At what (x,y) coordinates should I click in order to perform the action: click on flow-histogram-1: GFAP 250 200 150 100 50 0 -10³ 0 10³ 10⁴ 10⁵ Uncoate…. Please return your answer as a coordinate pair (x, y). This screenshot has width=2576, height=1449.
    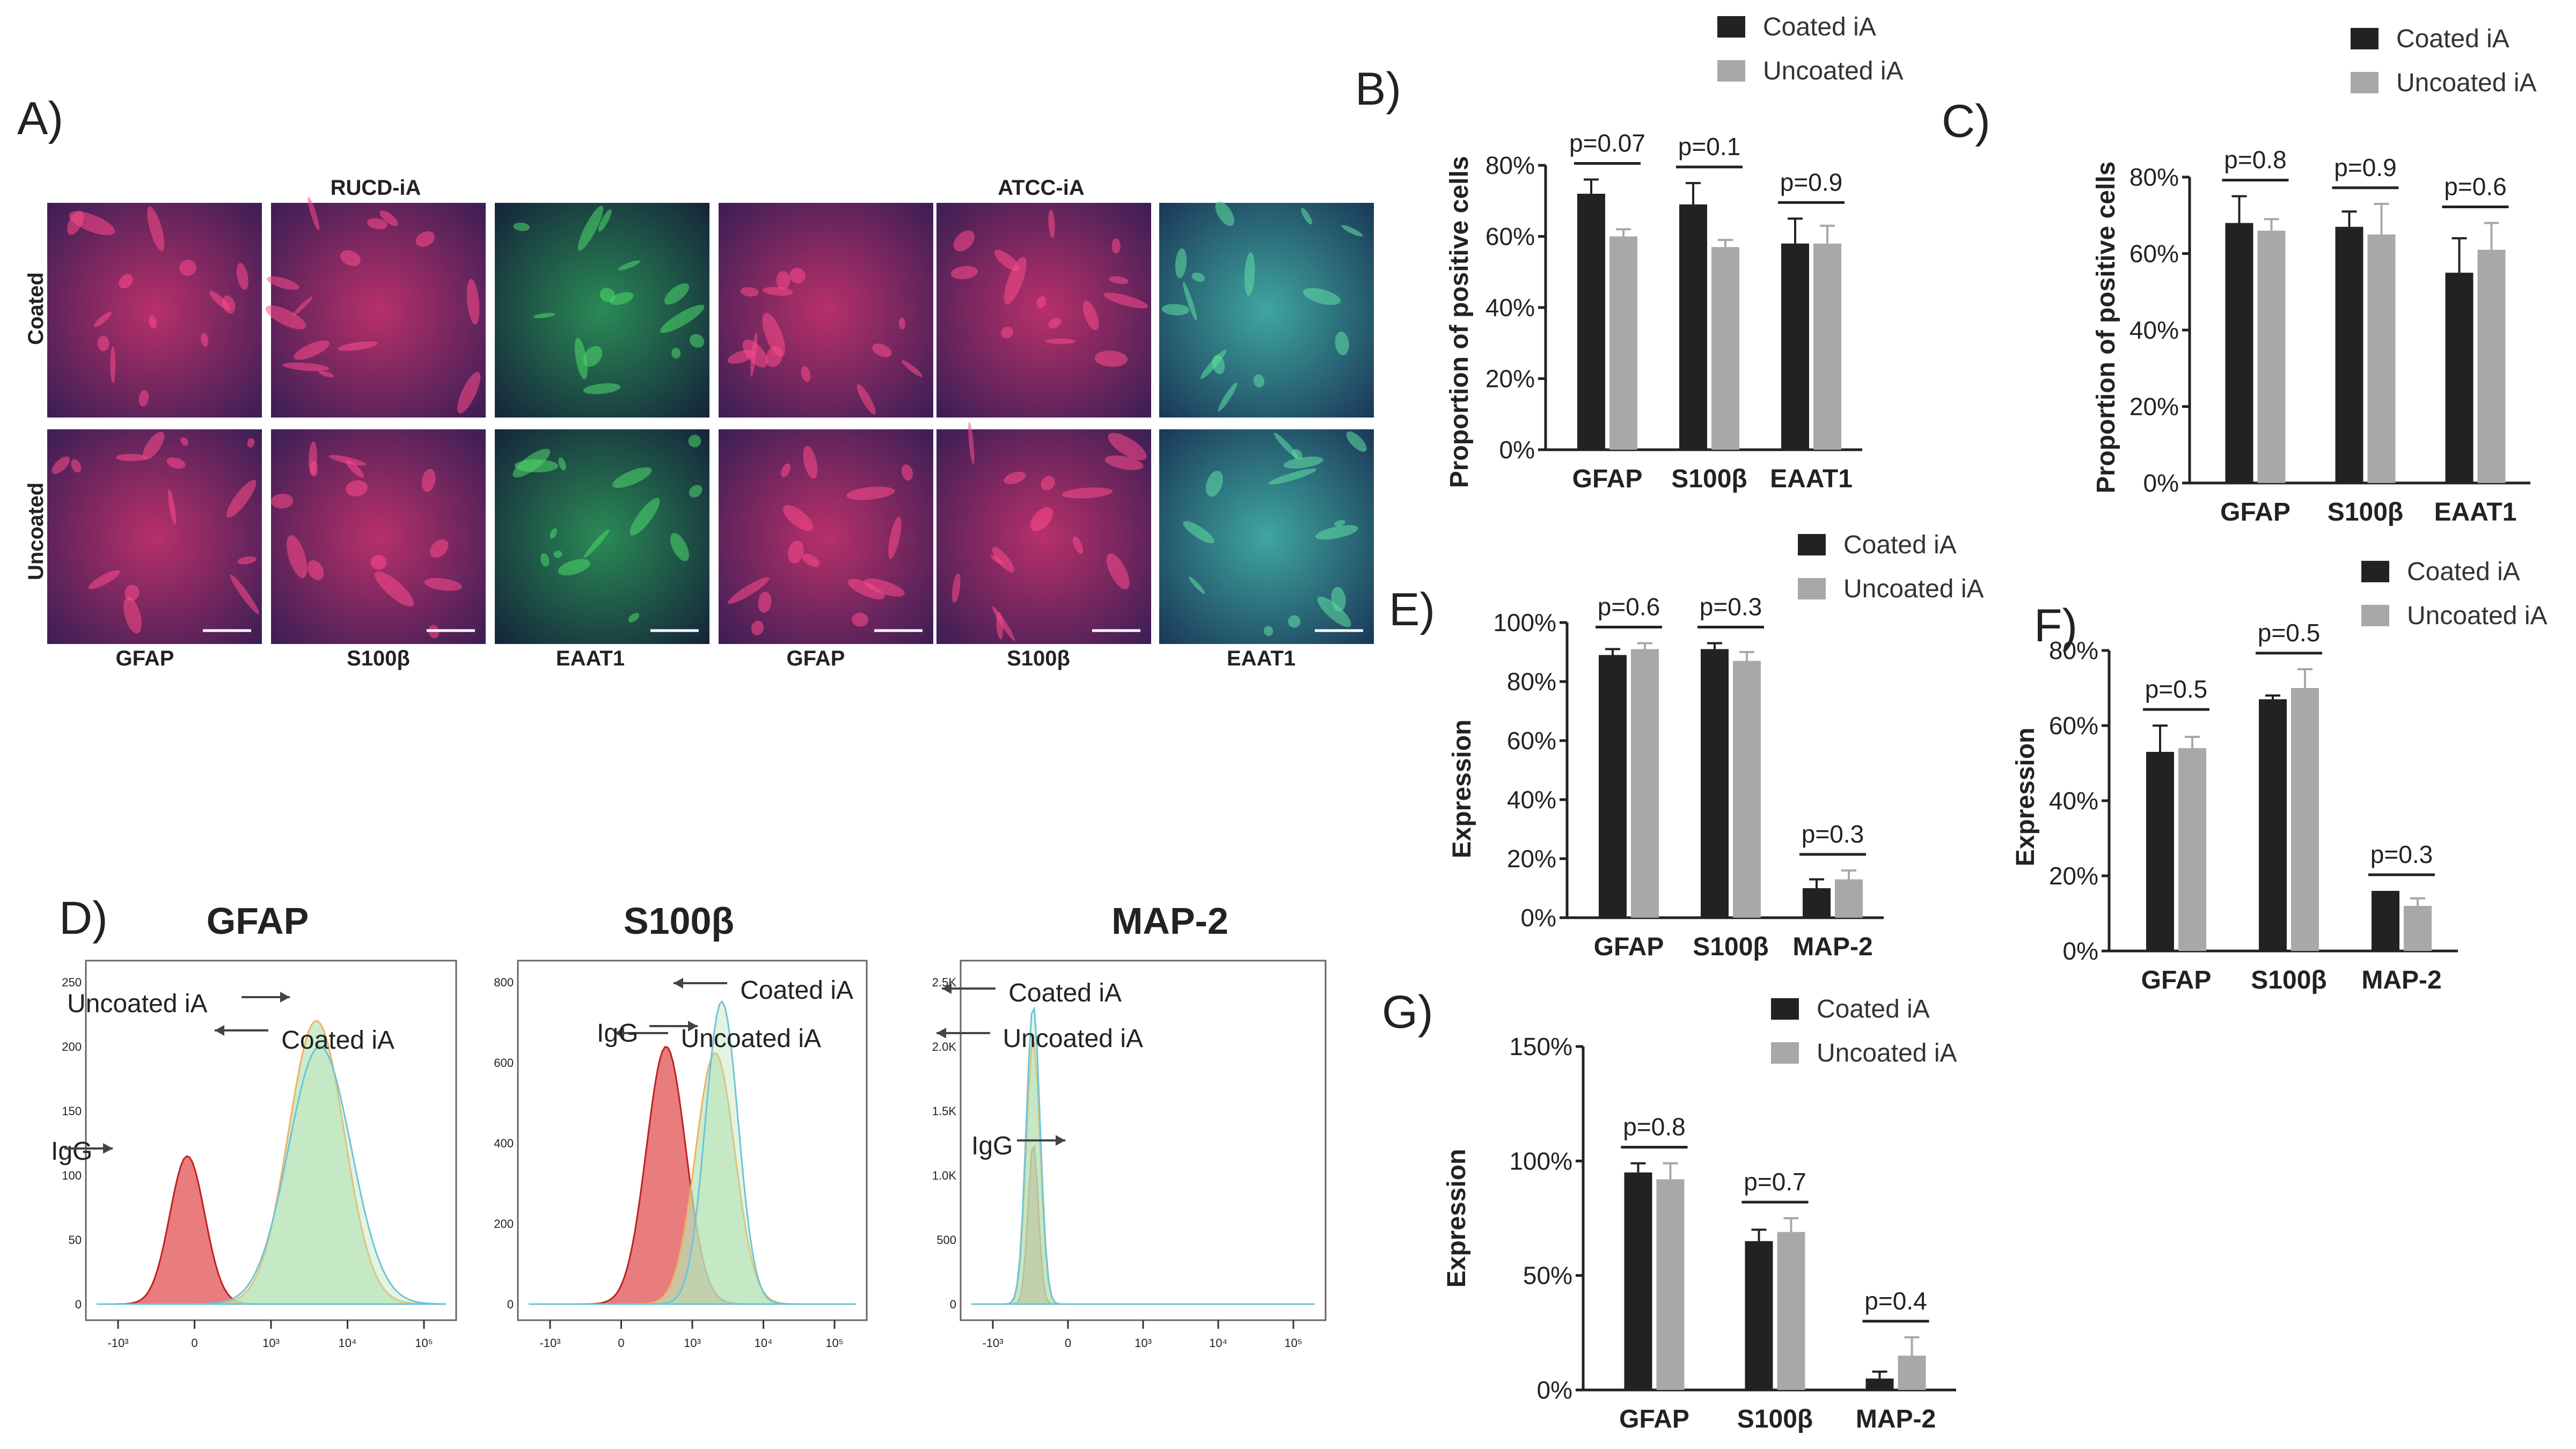
    Looking at the image, I should click on (254, 1125).